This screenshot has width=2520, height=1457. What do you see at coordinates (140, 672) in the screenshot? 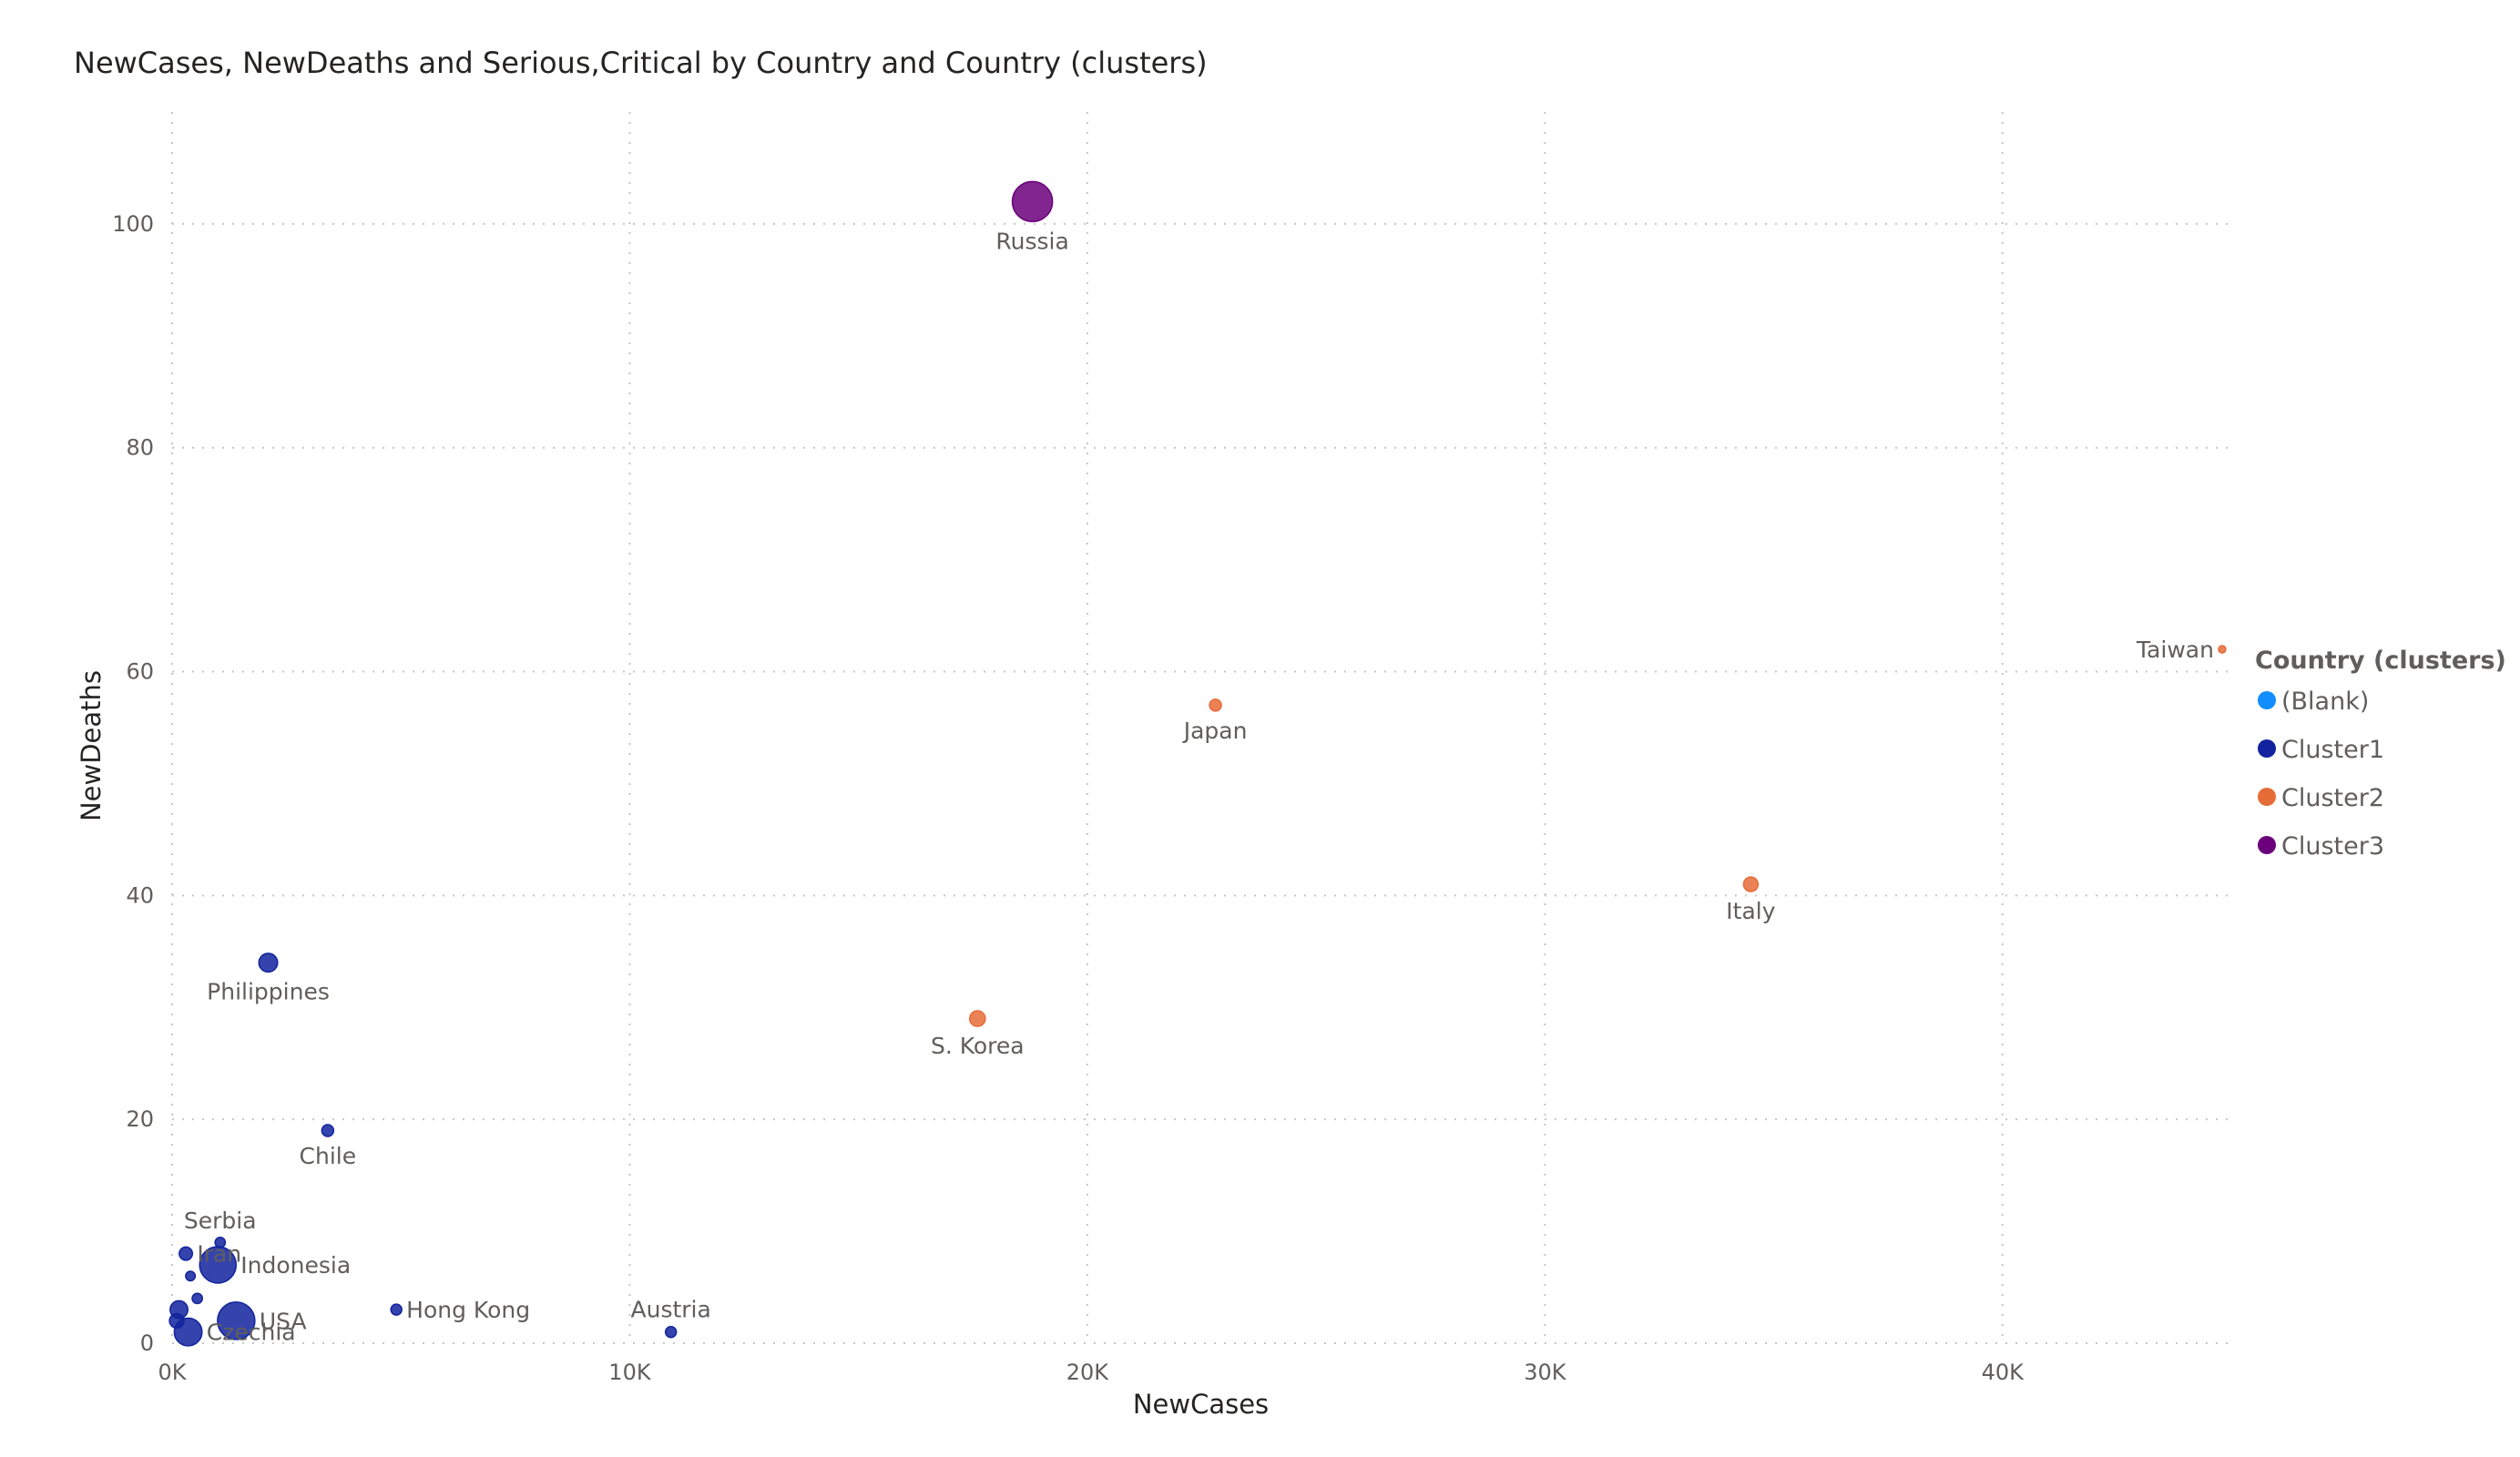
I see `y-tick-label: 60` at bounding box center [140, 672].